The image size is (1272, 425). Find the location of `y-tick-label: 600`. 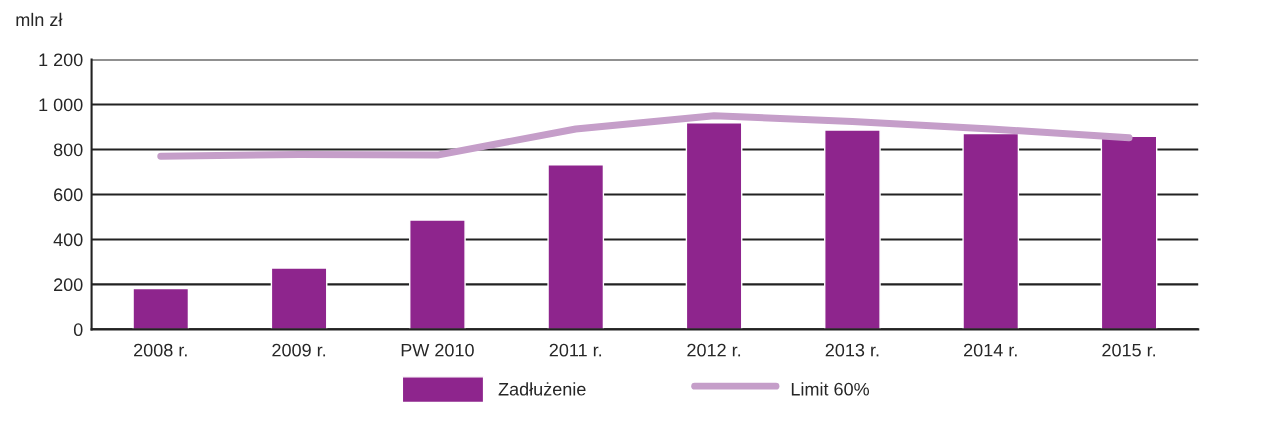

y-tick-label: 600 is located at coordinates (68, 195).